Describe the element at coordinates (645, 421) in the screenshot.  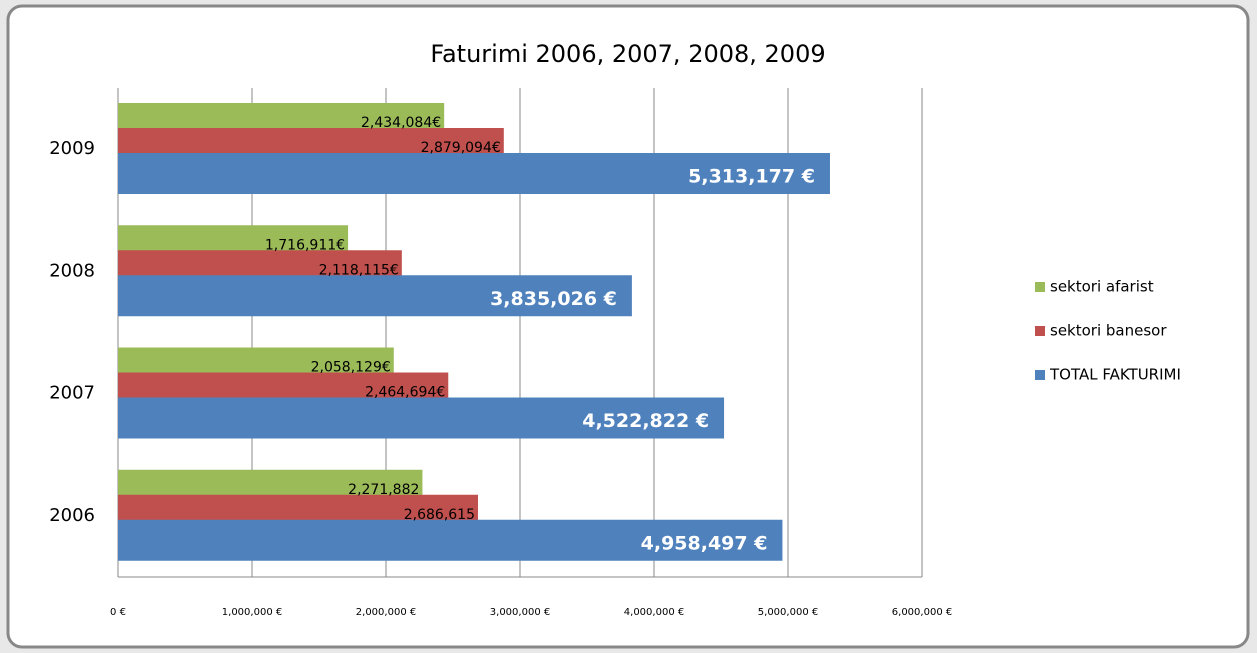
I see `data-label: 4,522,822 €` at that location.